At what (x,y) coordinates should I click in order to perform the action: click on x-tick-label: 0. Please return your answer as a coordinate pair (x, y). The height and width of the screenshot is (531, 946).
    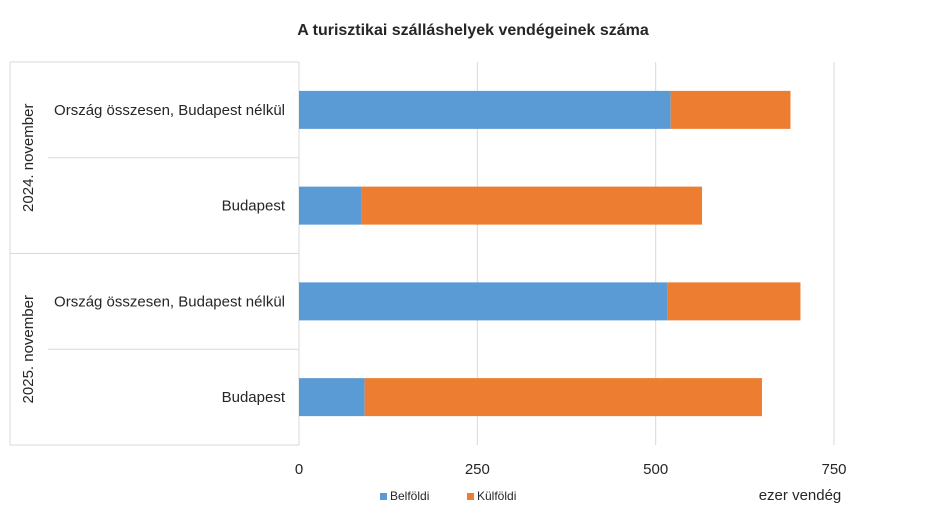
    Looking at the image, I should click on (299, 469).